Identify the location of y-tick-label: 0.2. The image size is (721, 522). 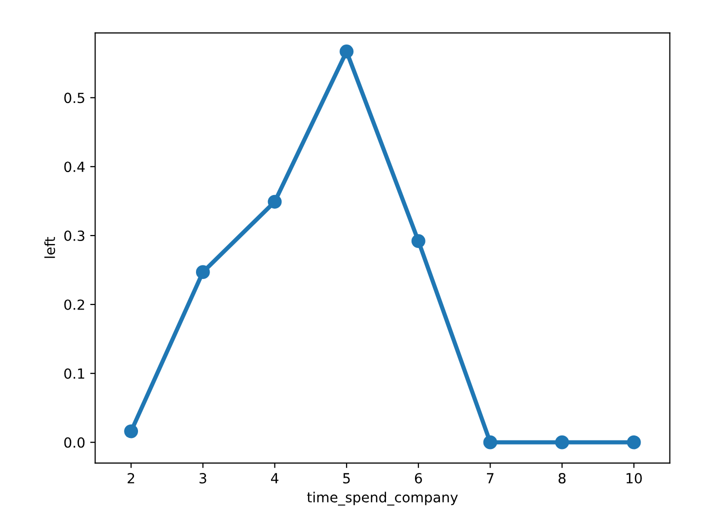
(74, 304).